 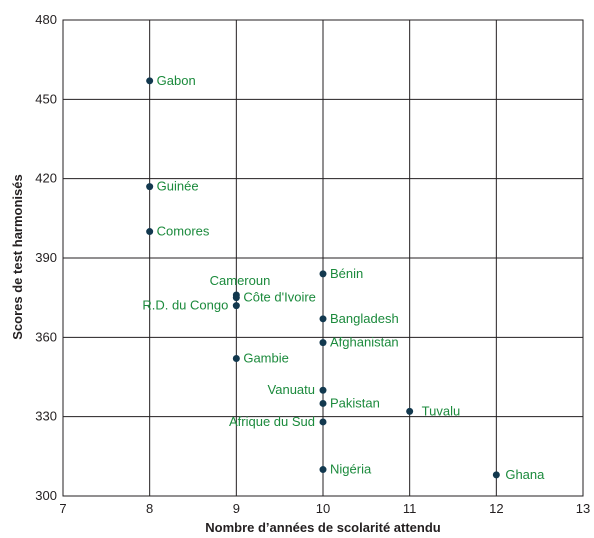 What do you see at coordinates (46, 416) in the screenshot?
I see `y-tick-label: 330` at bounding box center [46, 416].